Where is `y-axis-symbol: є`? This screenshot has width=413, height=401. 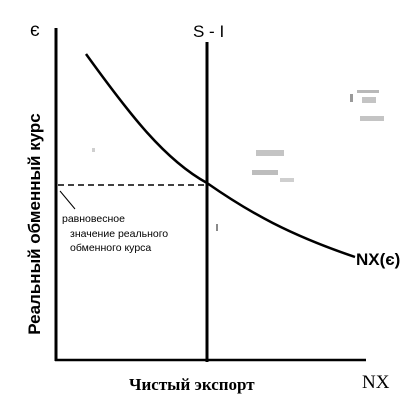 y-axis-symbol: є is located at coordinates (35, 30).